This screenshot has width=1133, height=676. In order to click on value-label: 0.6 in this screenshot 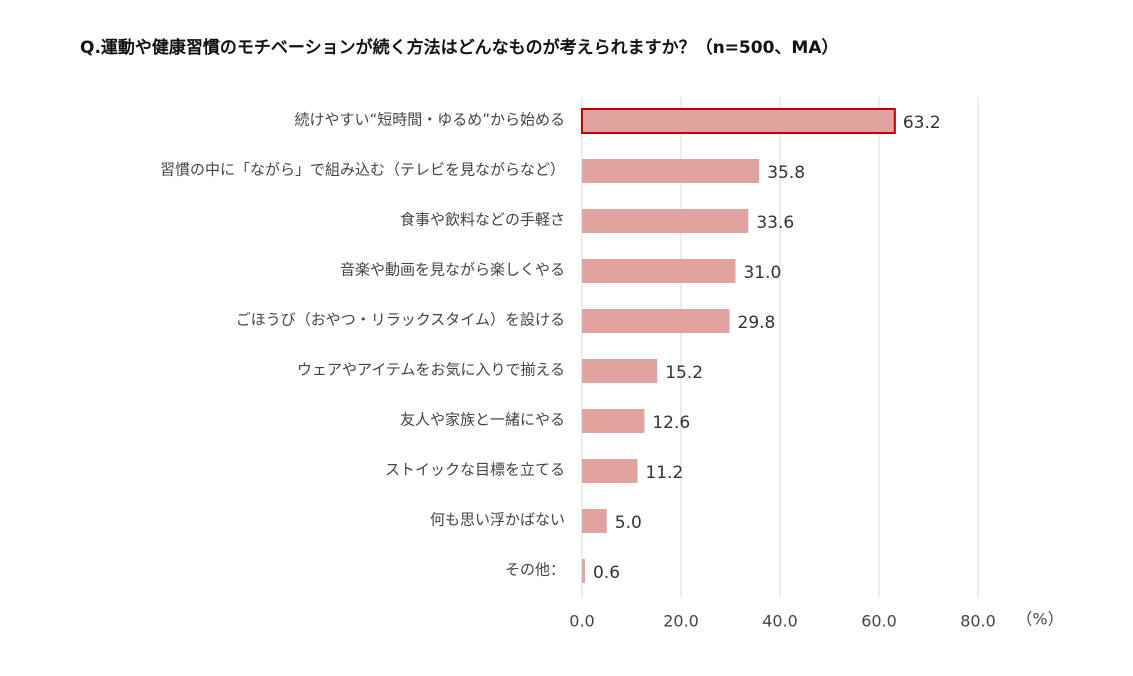, I will do `click(606, 573)`.